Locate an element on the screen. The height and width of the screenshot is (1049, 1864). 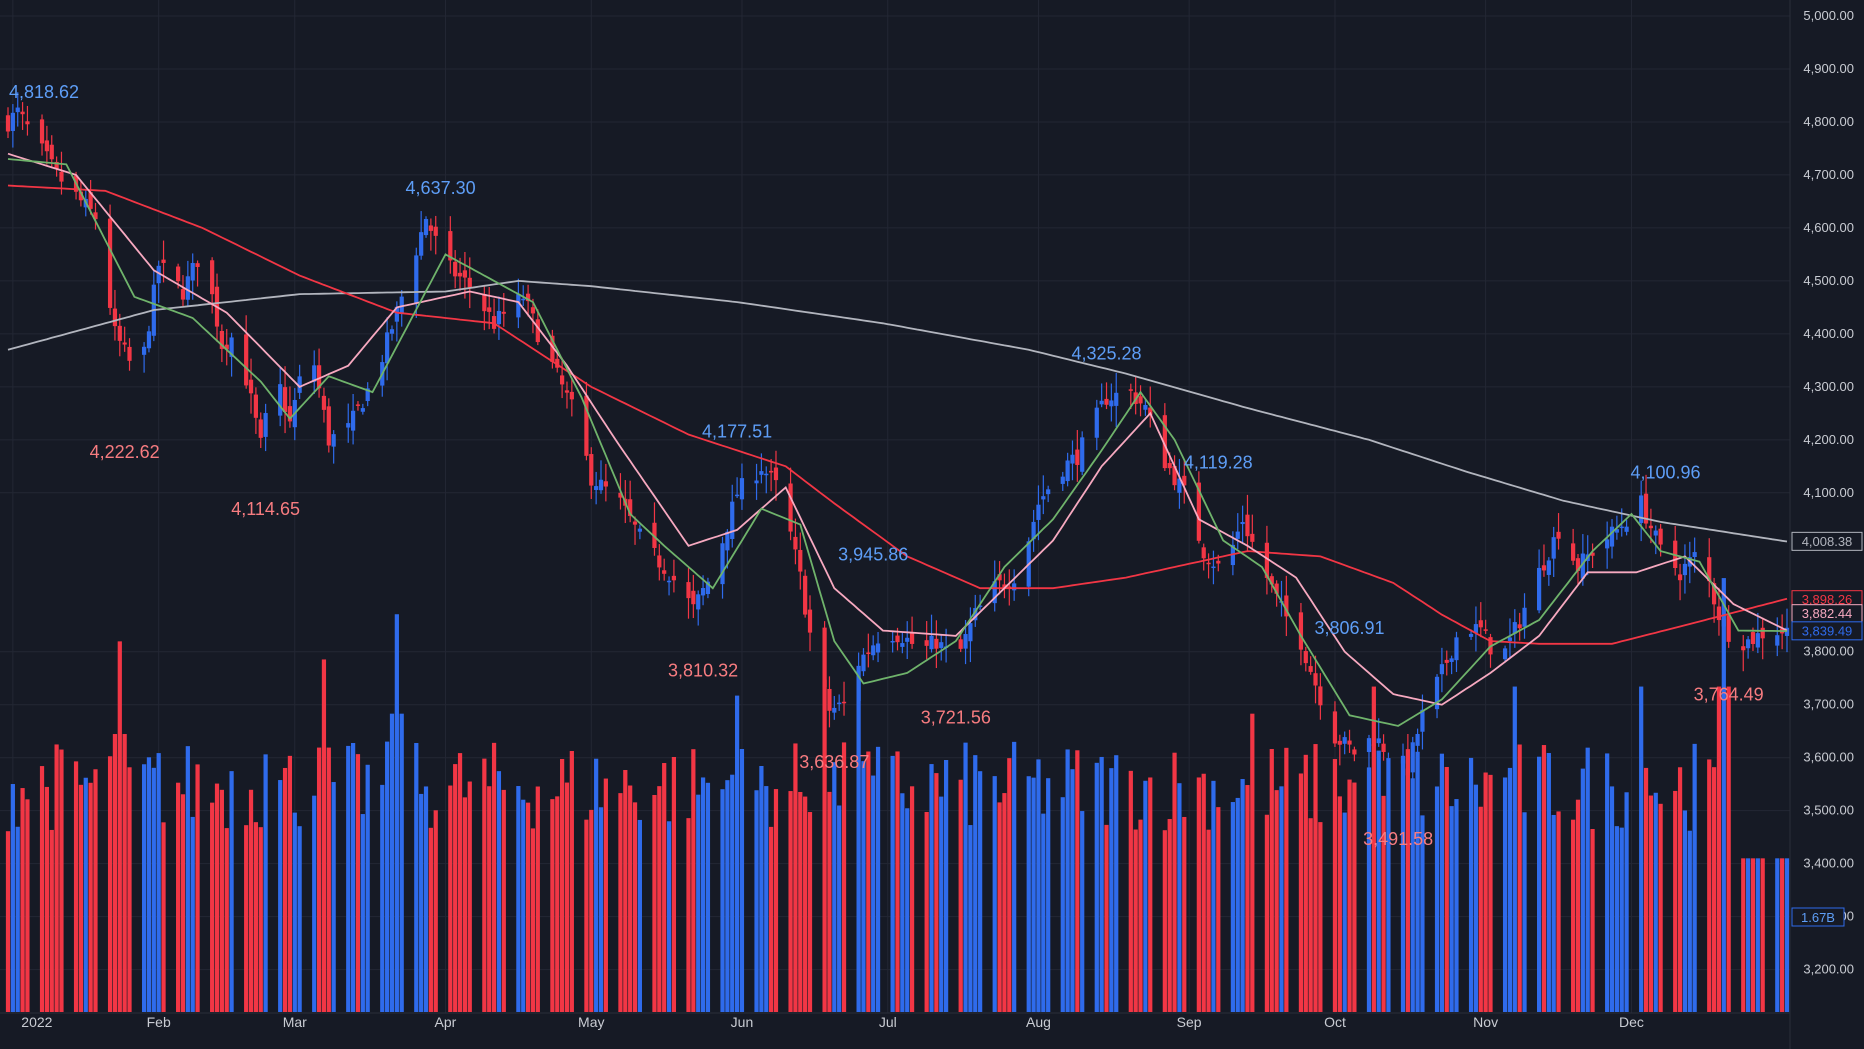
price-annotation: 4,119.28 is located at coordinates (1218, 463).